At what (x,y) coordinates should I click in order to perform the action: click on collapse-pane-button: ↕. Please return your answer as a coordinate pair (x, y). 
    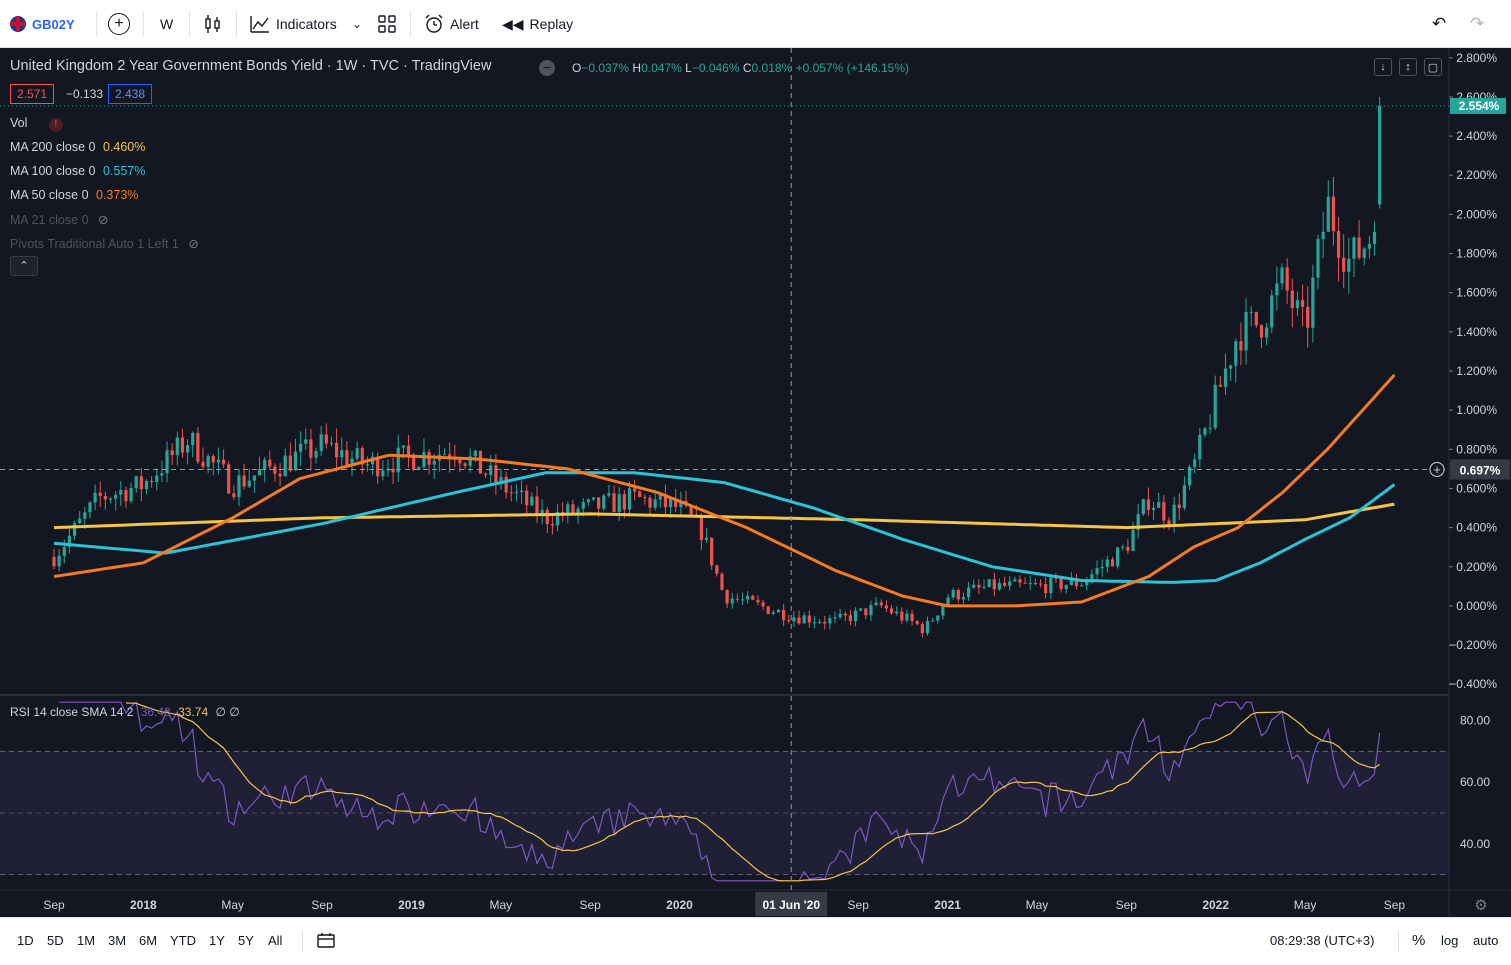
    Looking at the image, I should click on (1408, 67).